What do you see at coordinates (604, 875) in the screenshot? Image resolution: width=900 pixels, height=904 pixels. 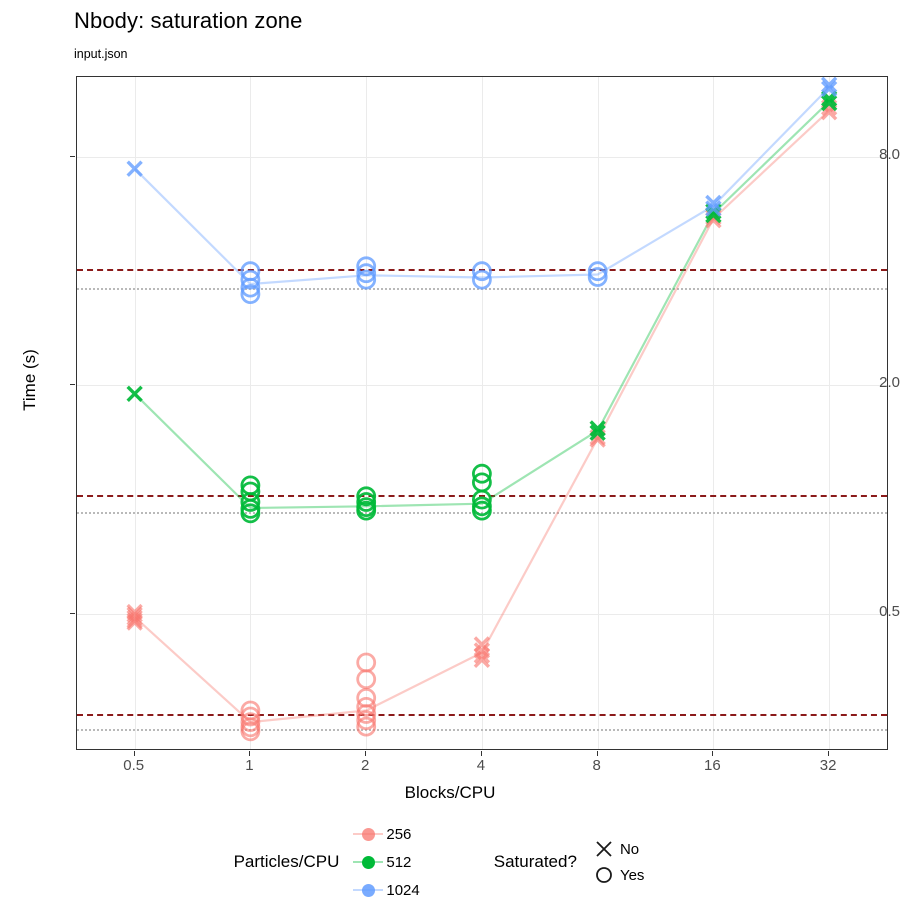 I see `circle-icon` at bounding box center [604, 875].